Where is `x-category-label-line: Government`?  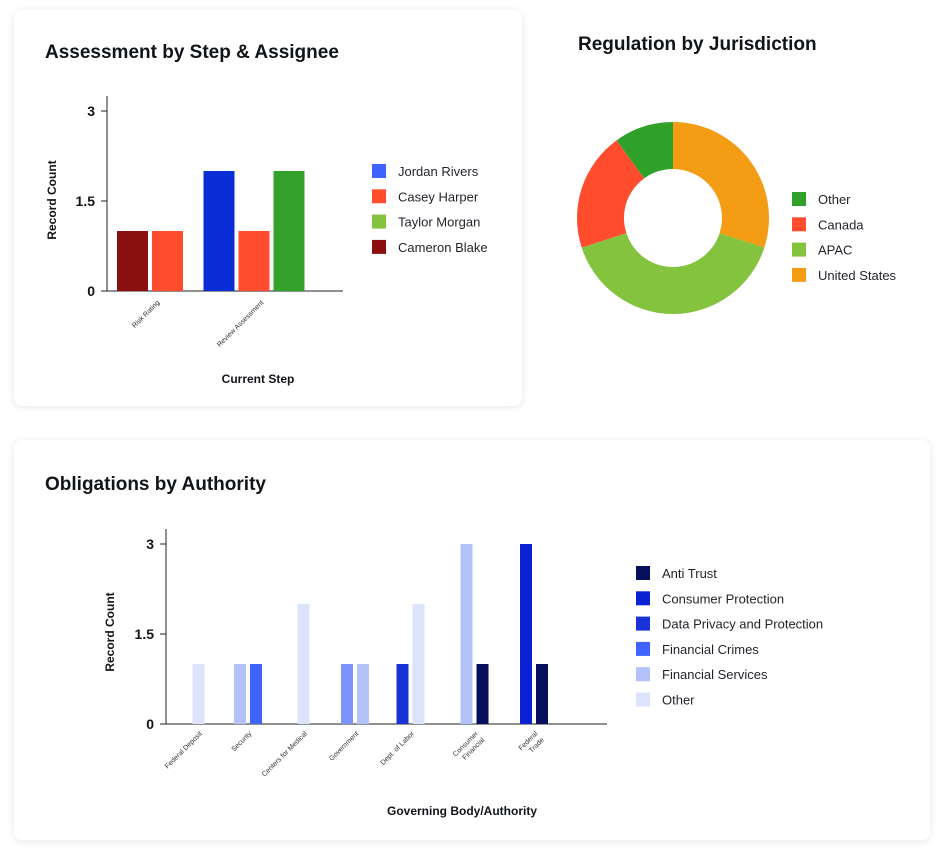
x-category-label-line: Government is located at coordinates (344, 746).